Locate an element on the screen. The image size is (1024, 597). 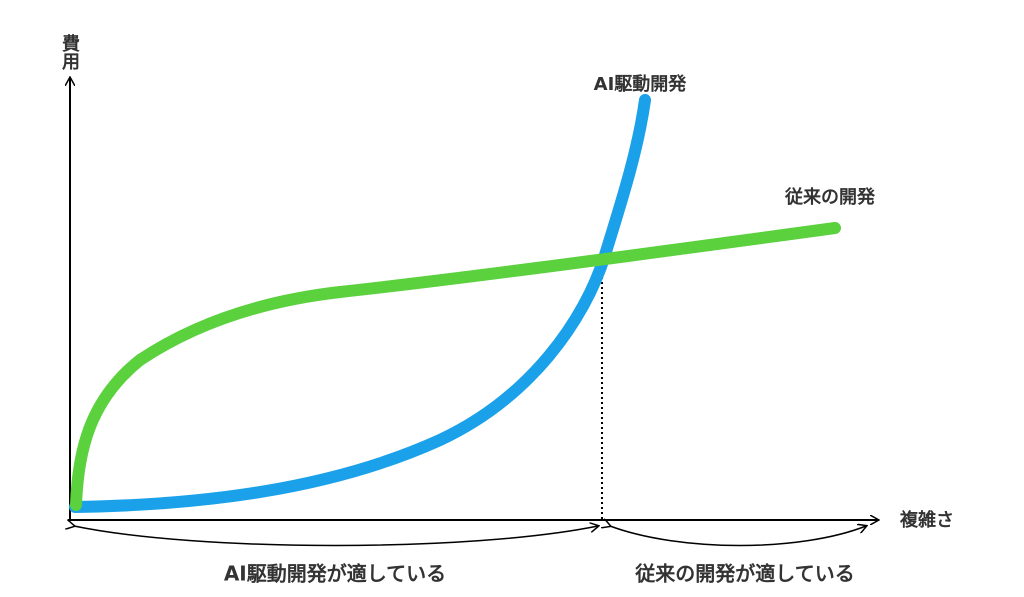
left-region-label: AI駆動開発が適している is located at coordinates (335, 574).